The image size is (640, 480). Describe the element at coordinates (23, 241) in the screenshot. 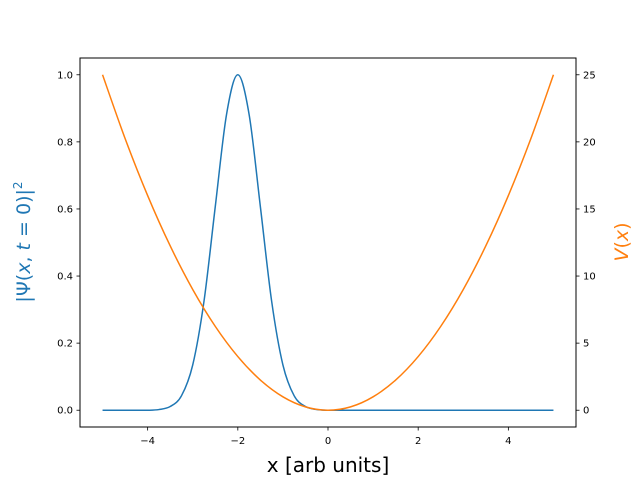

I see `left-y-axis-label: |Ψ(x, t = 0)|2` at that location.